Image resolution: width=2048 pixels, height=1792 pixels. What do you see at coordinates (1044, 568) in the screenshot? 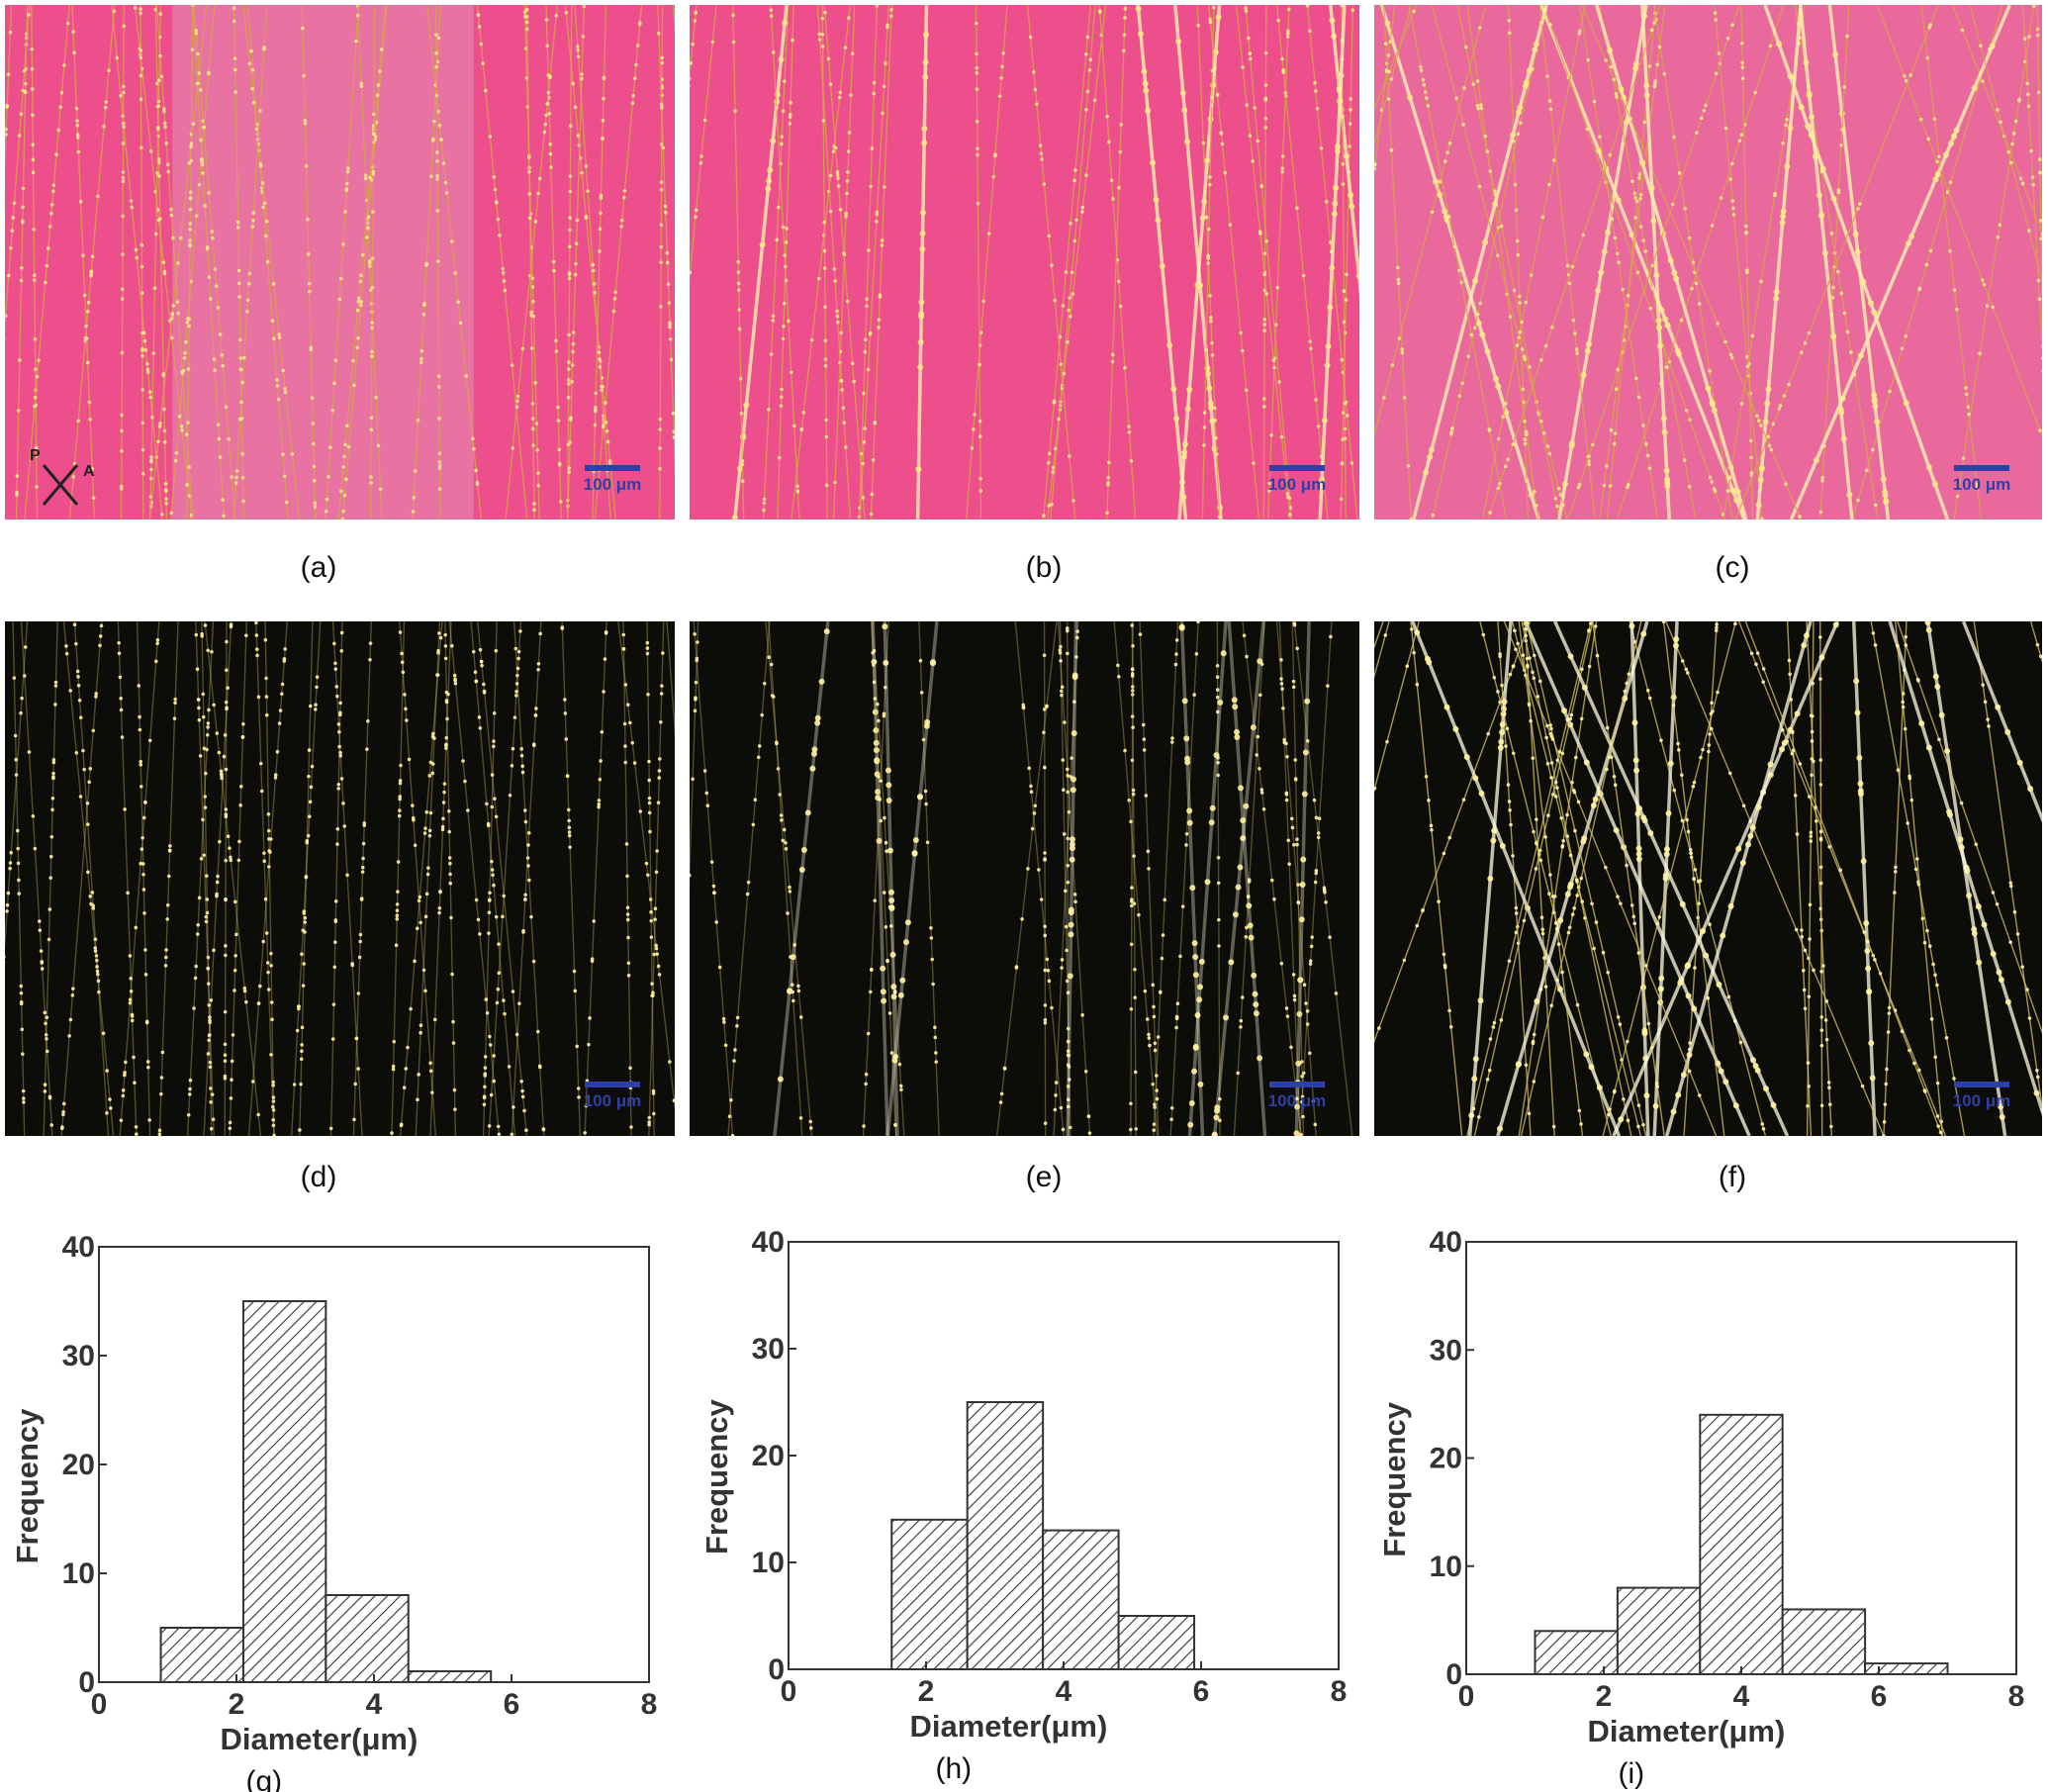
I see `caption-b: (b)` at bounding box center [1044, 568].